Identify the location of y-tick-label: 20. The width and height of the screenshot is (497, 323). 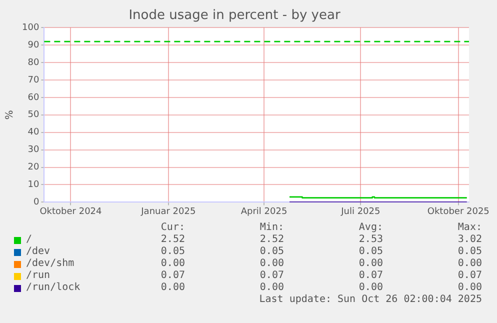
(34, 167).